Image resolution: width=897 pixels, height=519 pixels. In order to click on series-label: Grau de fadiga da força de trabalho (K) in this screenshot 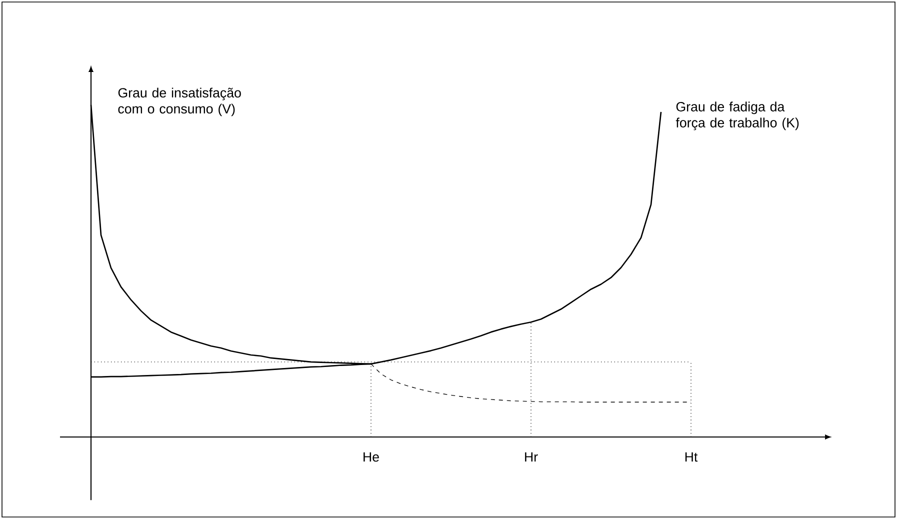, I will do `click(737, 116)`.